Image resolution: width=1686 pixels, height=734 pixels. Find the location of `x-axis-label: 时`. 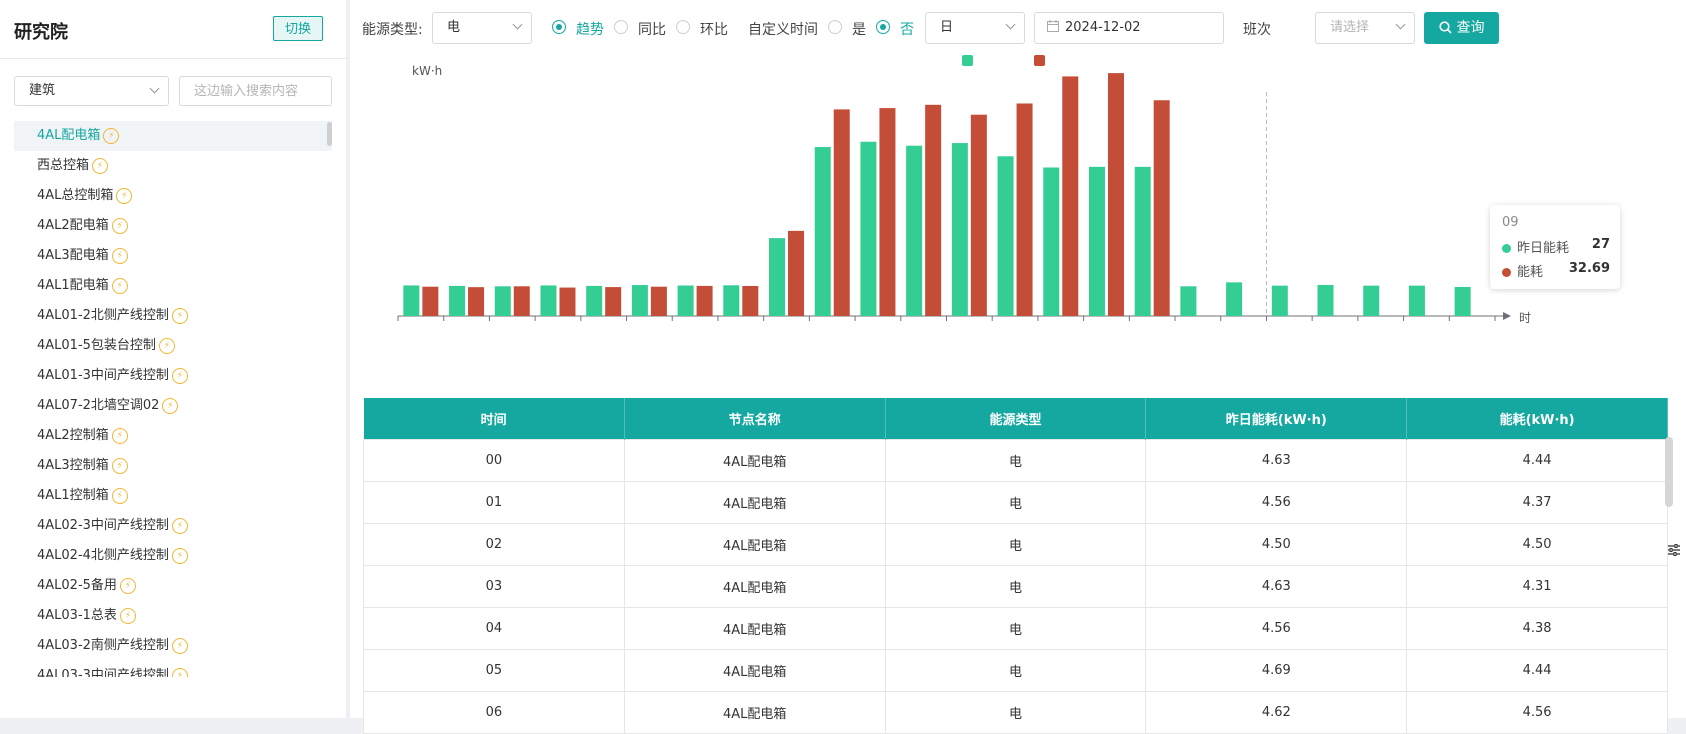

x-axis-label: 时 is located at coordinates (1525, 318).